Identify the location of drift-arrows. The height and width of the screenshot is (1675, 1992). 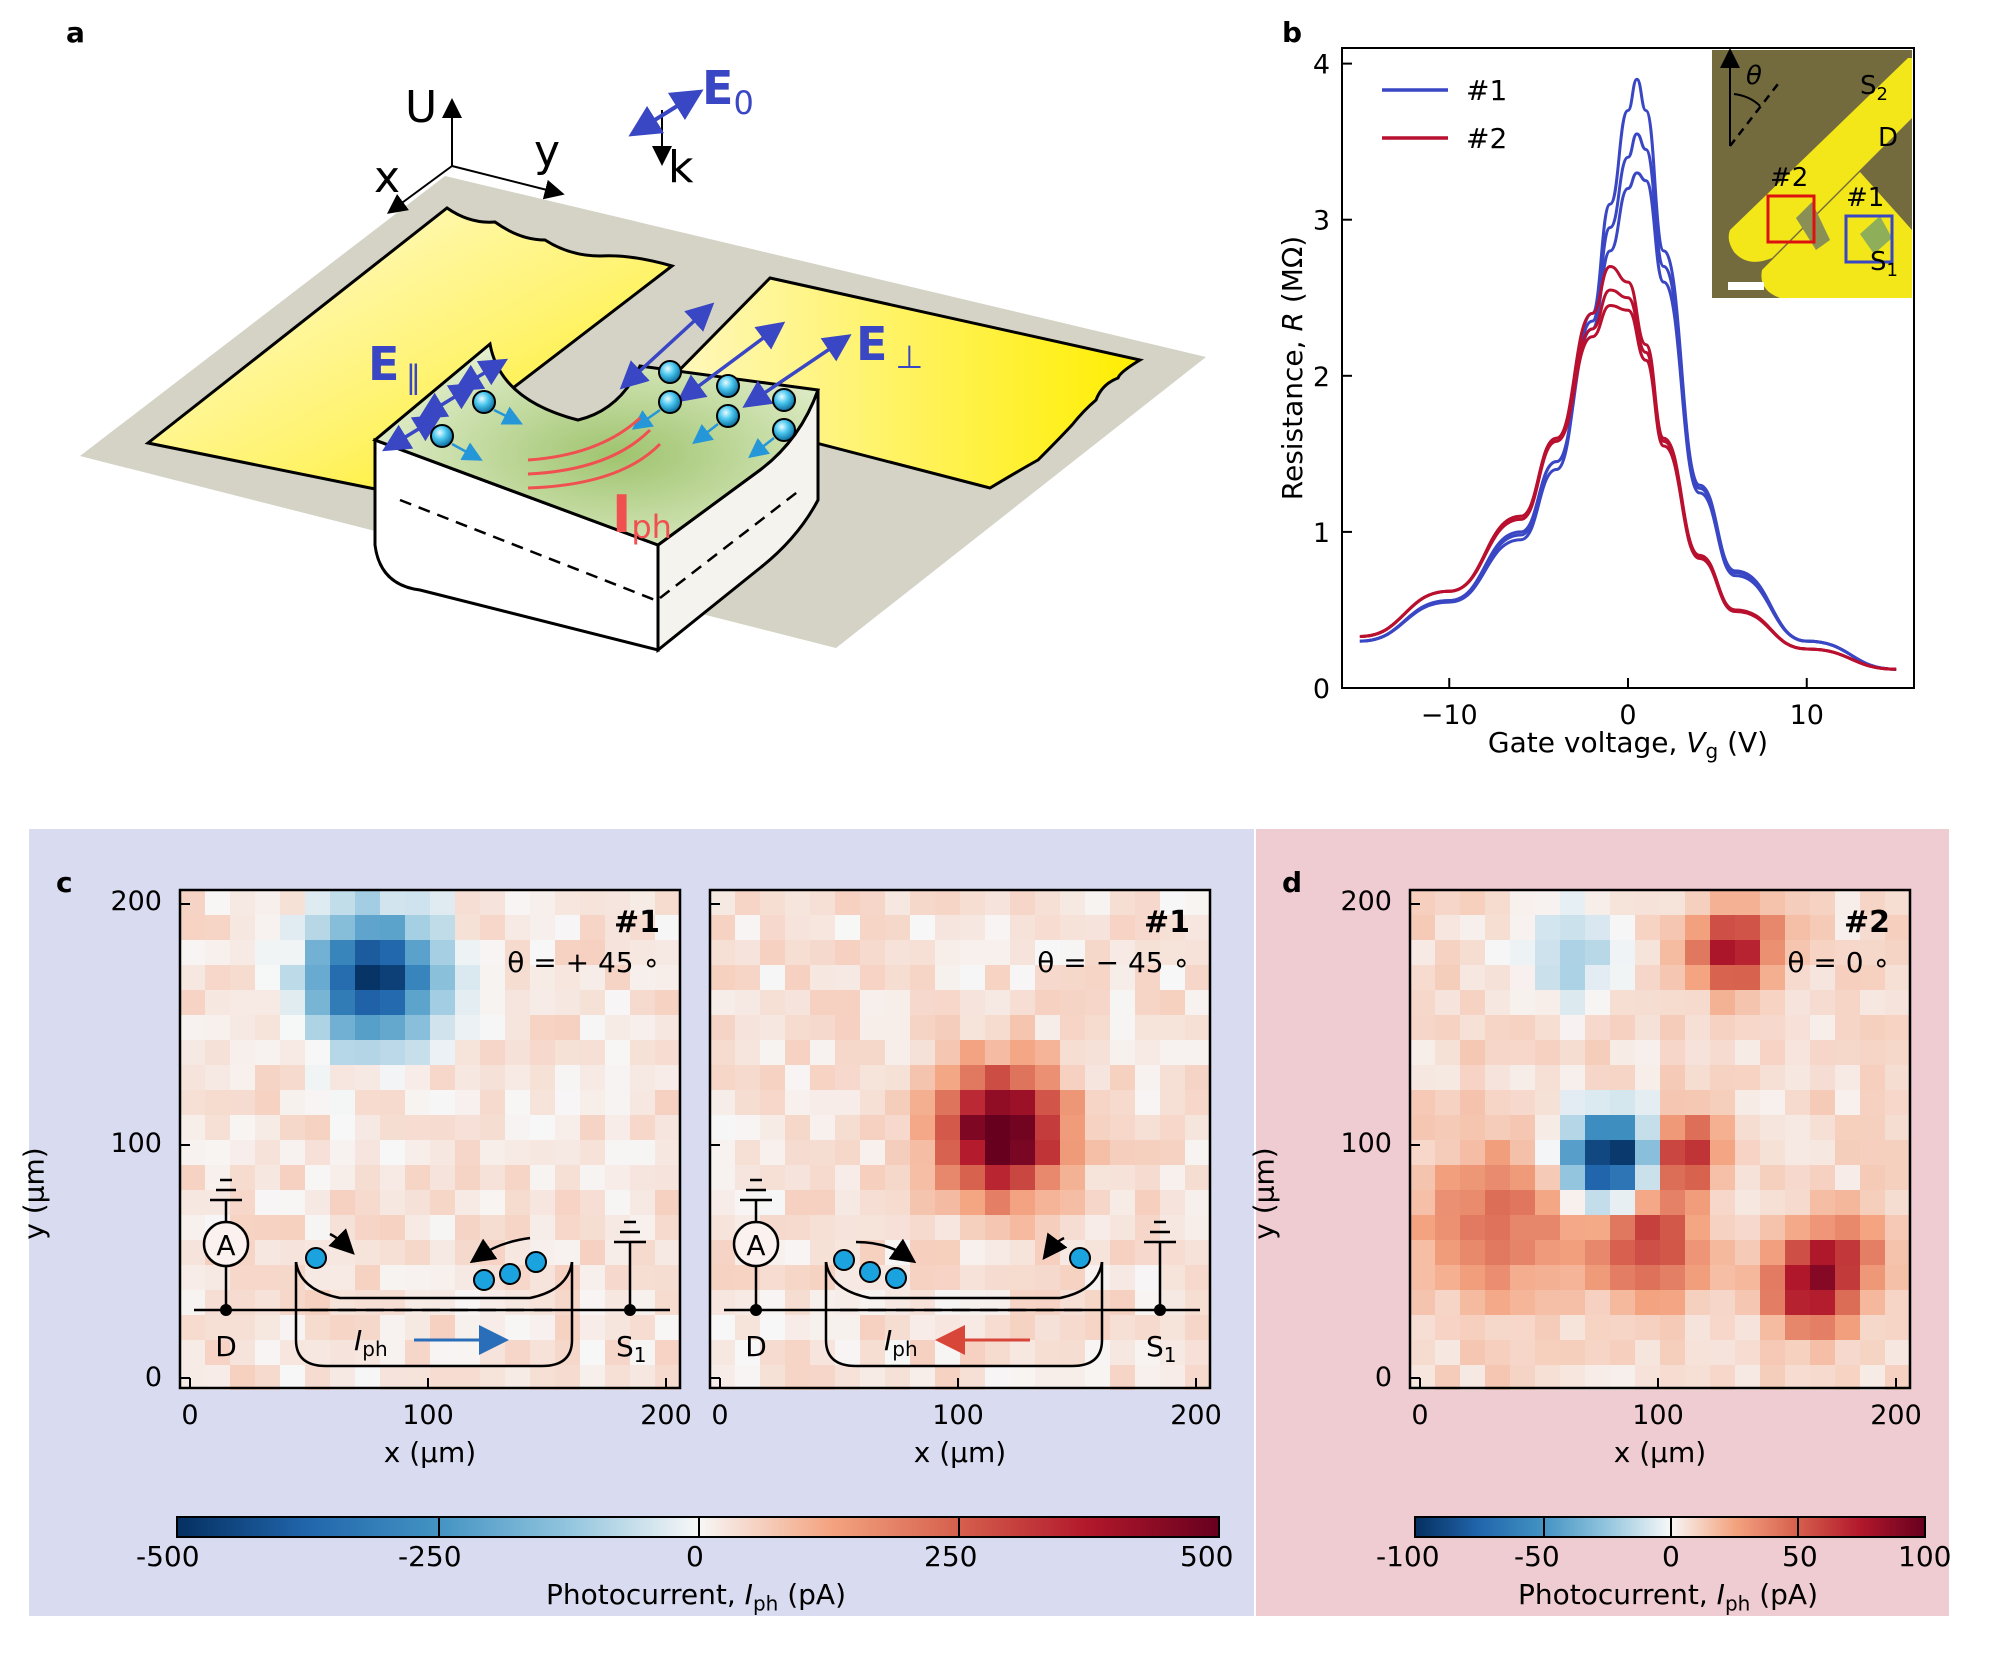
(613, 433).